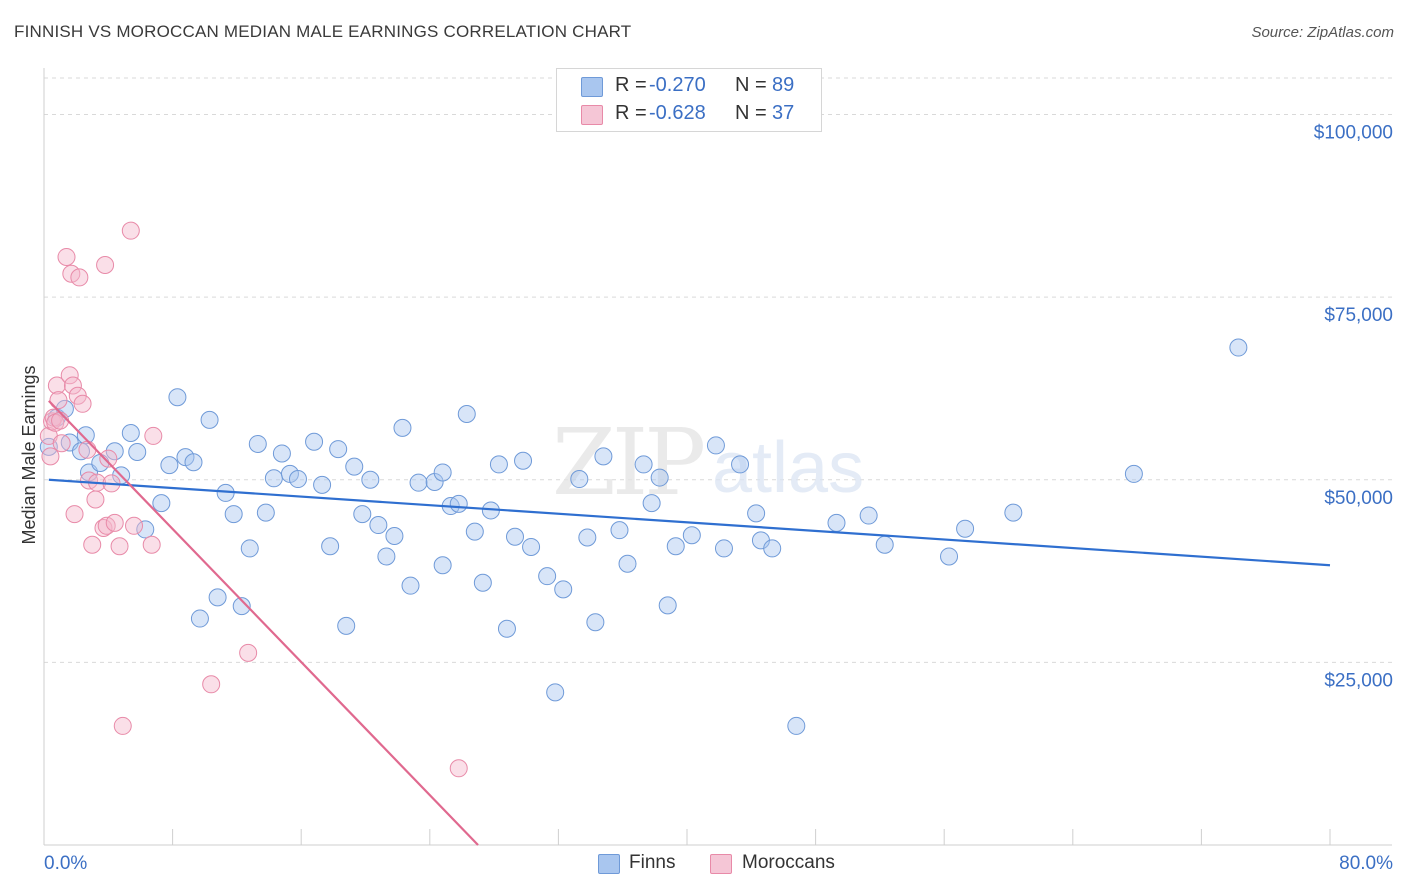  I want to click on y-axis-label: Median Male Earnings, so click(29, 454).